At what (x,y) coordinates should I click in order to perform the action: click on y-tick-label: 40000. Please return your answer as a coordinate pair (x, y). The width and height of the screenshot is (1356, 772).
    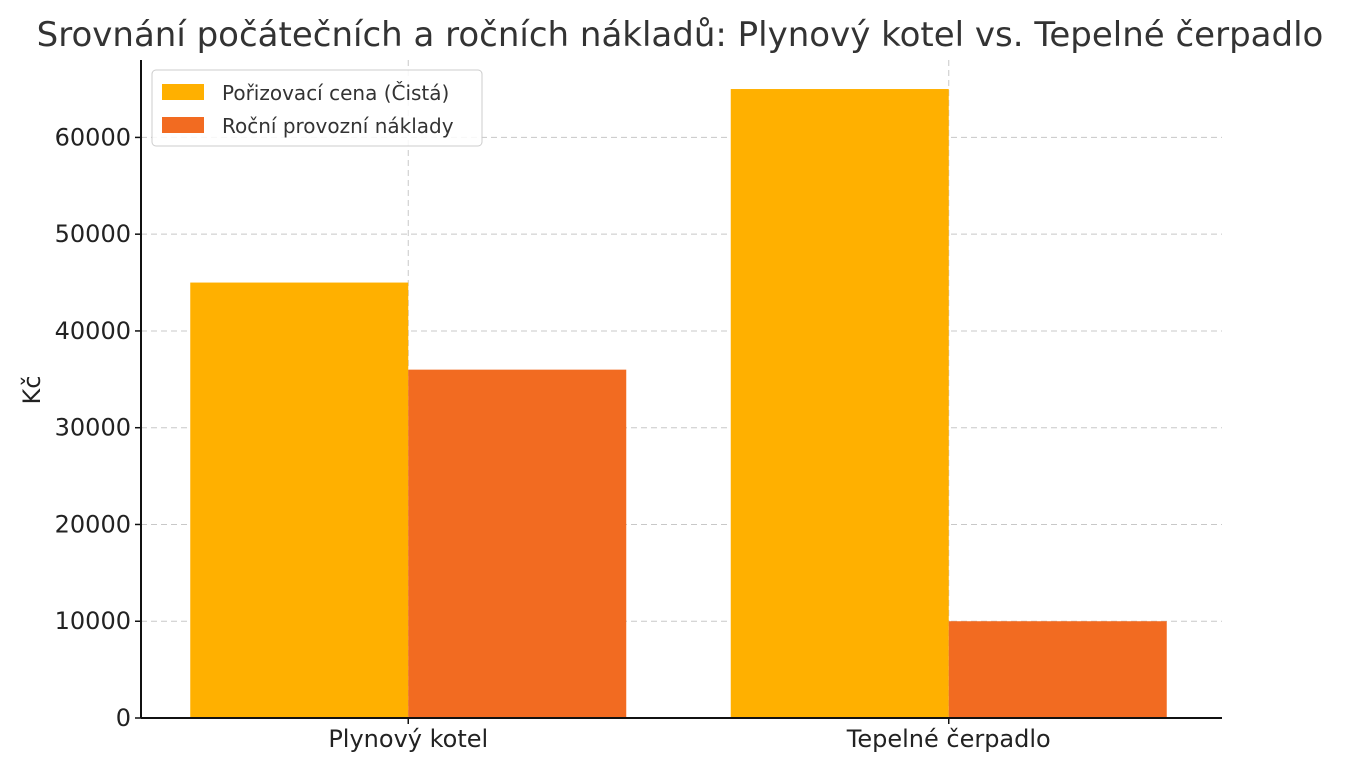
    Looking at the image, I should click on (93, 331).